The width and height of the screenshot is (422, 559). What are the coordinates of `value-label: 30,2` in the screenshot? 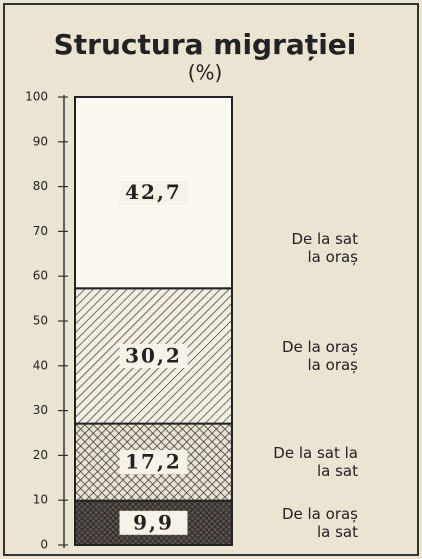 It's located at (153, 355).